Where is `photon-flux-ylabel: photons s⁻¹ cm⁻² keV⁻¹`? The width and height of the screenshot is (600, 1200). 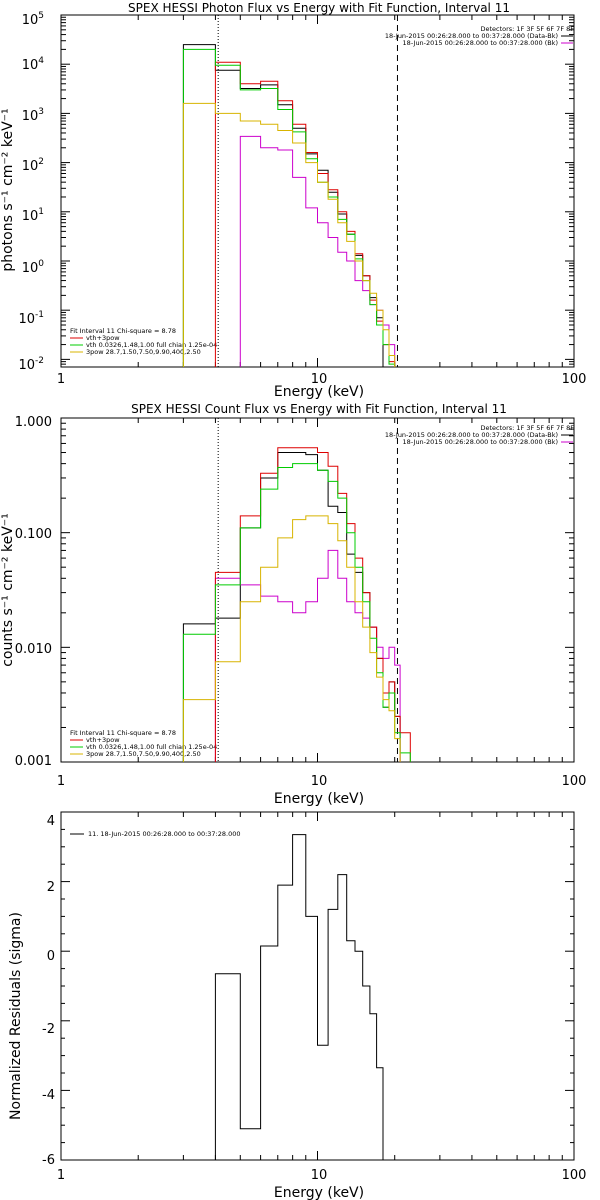 photon-flux-ylabel: photons s⁻¹ cm⁻² keV⁻¹ is located at coordinates (8, 189).